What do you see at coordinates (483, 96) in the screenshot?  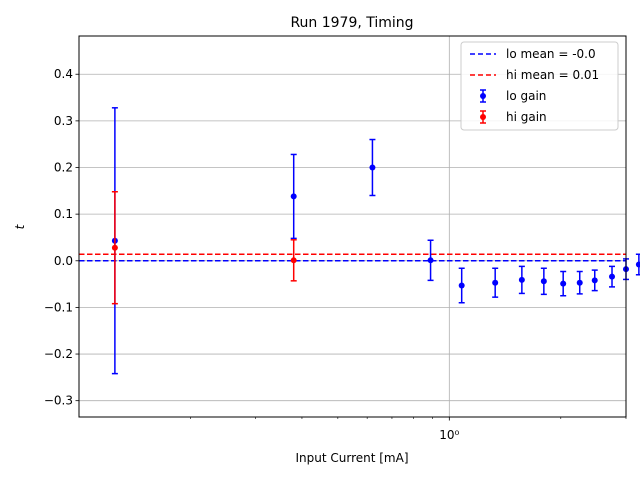 I see `legend-lo-gain-swatch` at bounding box center [483, 96].